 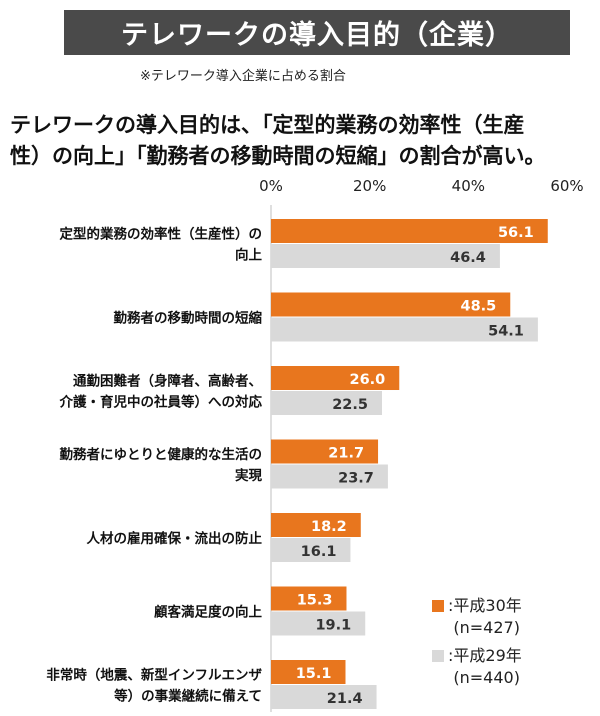 I want to click on data-label-series-1: 15.1, so click(x=314, y=674).